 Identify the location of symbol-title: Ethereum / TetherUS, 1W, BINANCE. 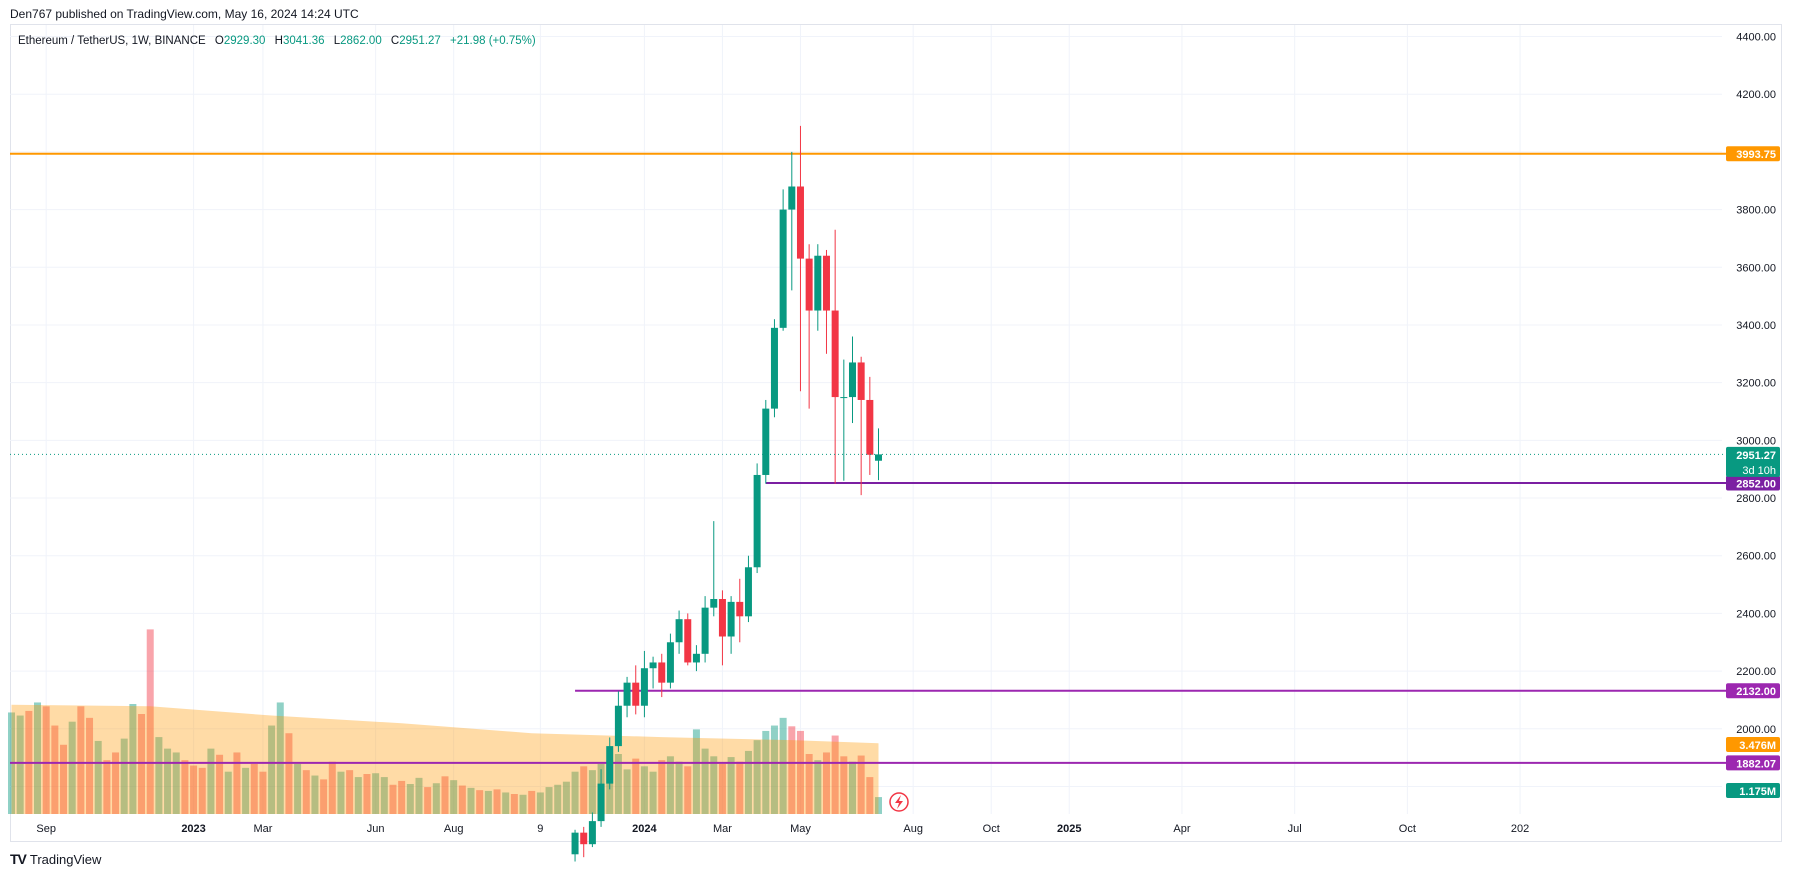
(112, 41).